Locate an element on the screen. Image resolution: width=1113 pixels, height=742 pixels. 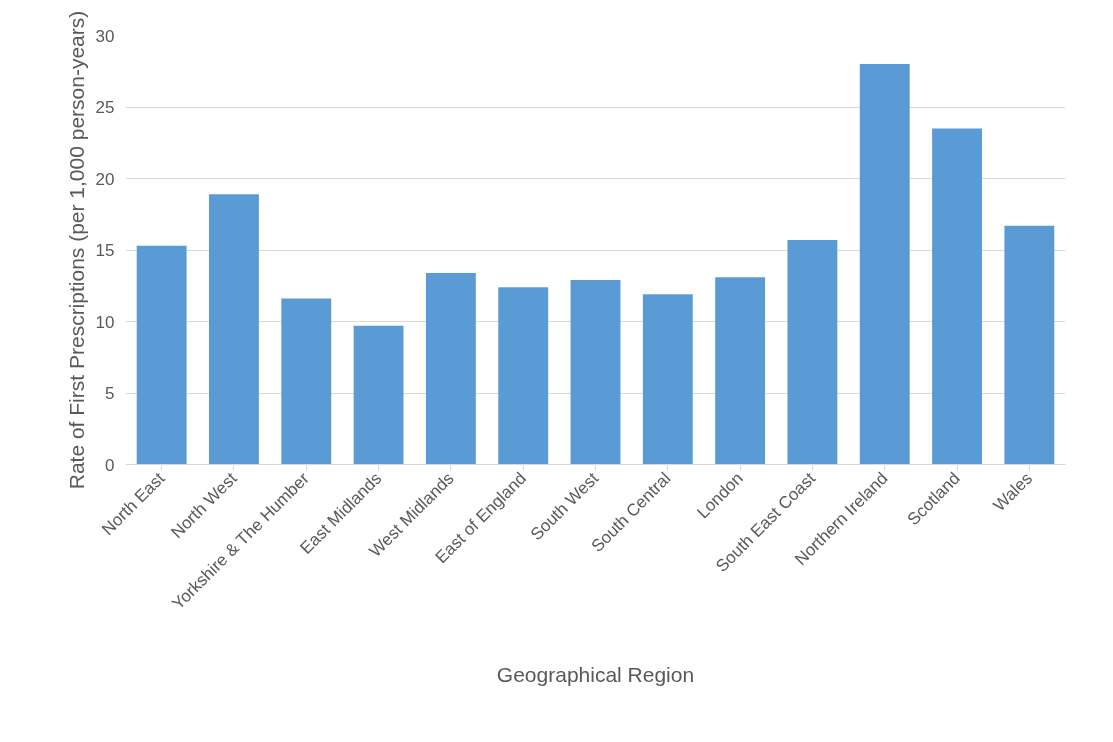
y-tick-label: 30 is located at coordinates (105, 36).